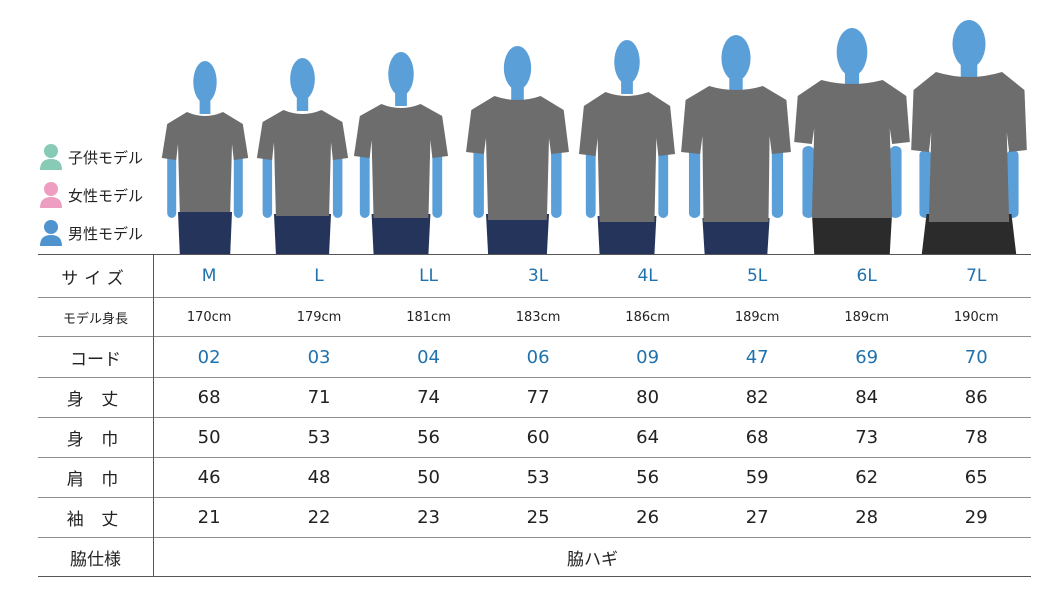 Image resolution: width=1047 pixels, height=595 pixels. What do you see at coordinates (976, 276) in the screenshot?
I see `size-cell: 7L` at bounding box center [976, 276].